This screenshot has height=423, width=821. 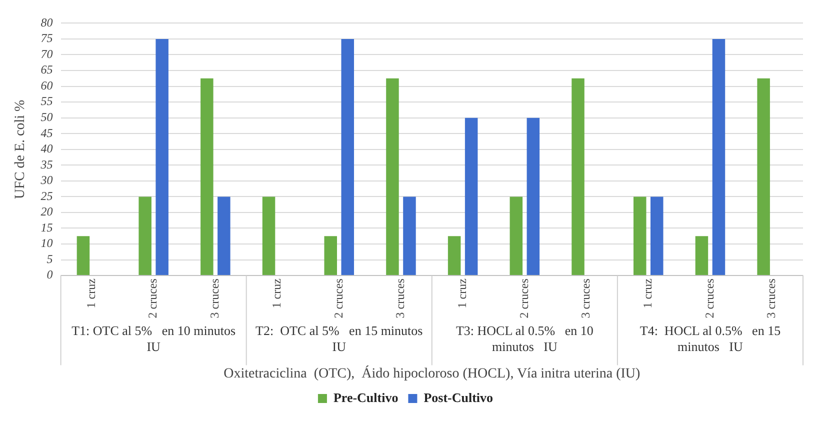 I want to click on y-tick-label: 40, so click(x=46, y=149).